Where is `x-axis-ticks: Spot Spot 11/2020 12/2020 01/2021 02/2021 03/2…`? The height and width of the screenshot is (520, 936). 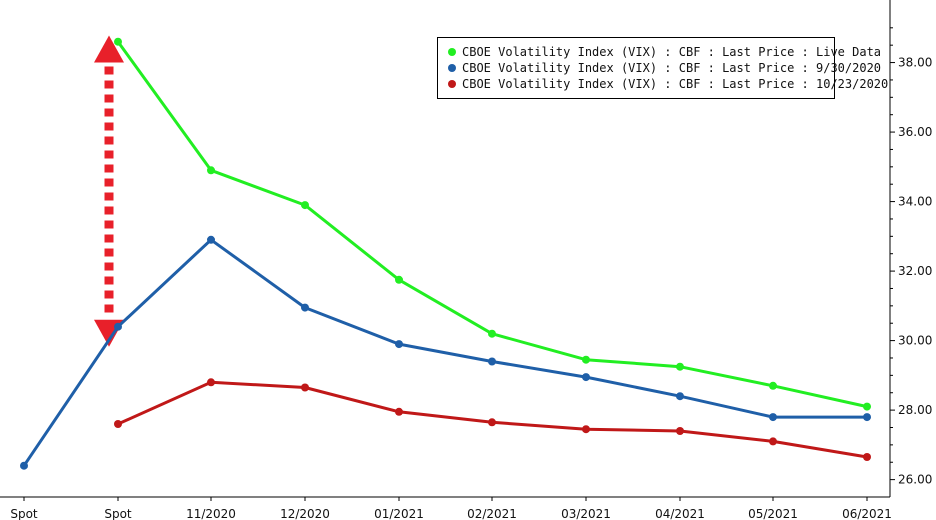 x-axis-ticks: Spot Spot 11/2020 12/2020 01/2021 02/2021 03/2… is located at coordinates (451, 508).